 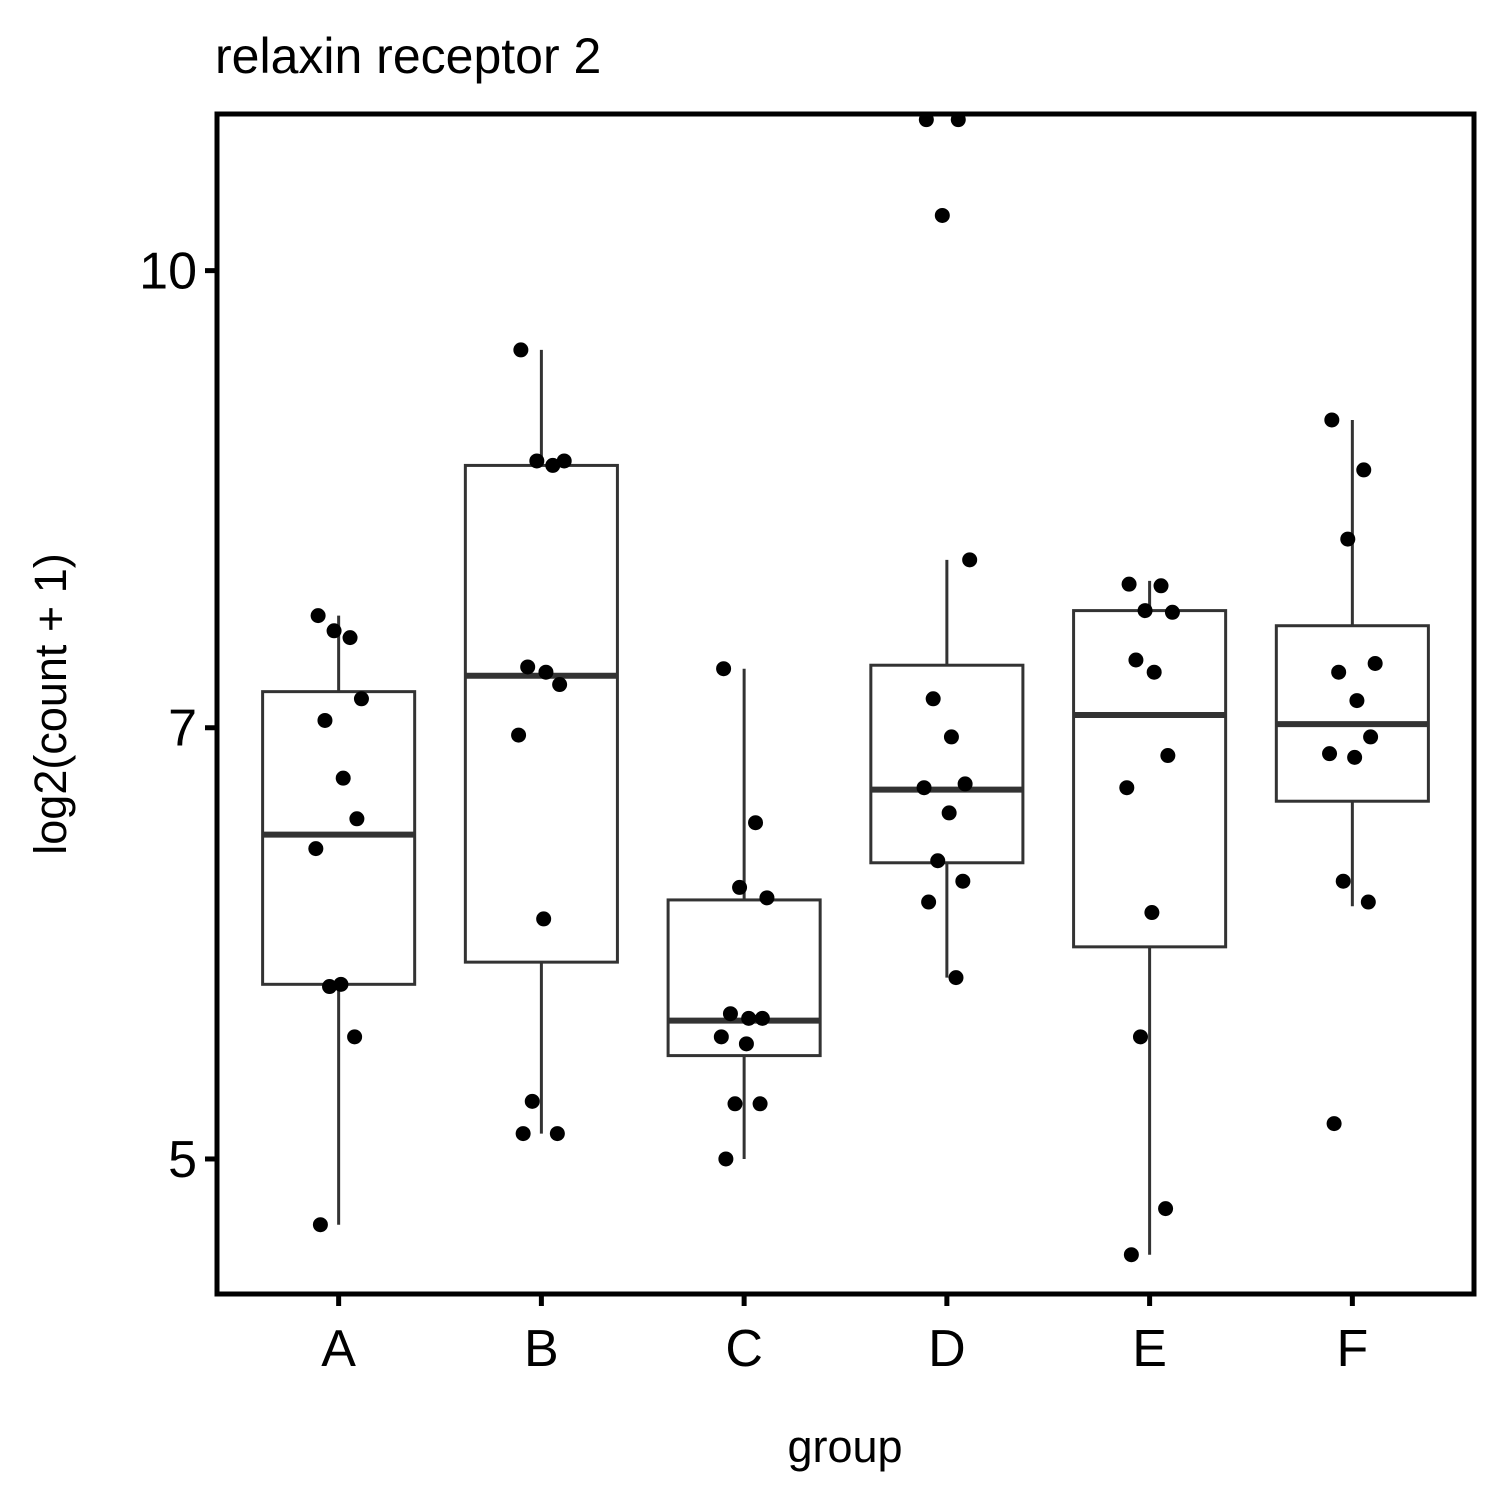 What do you see at coordinates (947, 1349) in the screenshot?
I see `x-tick-label-D: D` at bounding box center [947, 1349].